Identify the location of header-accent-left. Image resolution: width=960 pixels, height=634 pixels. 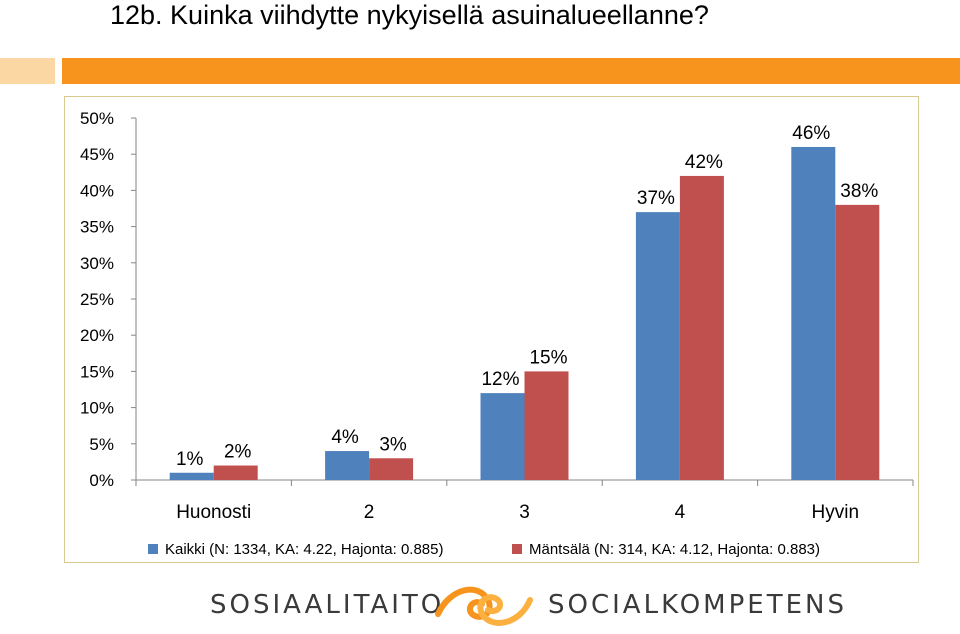
(27, 71).